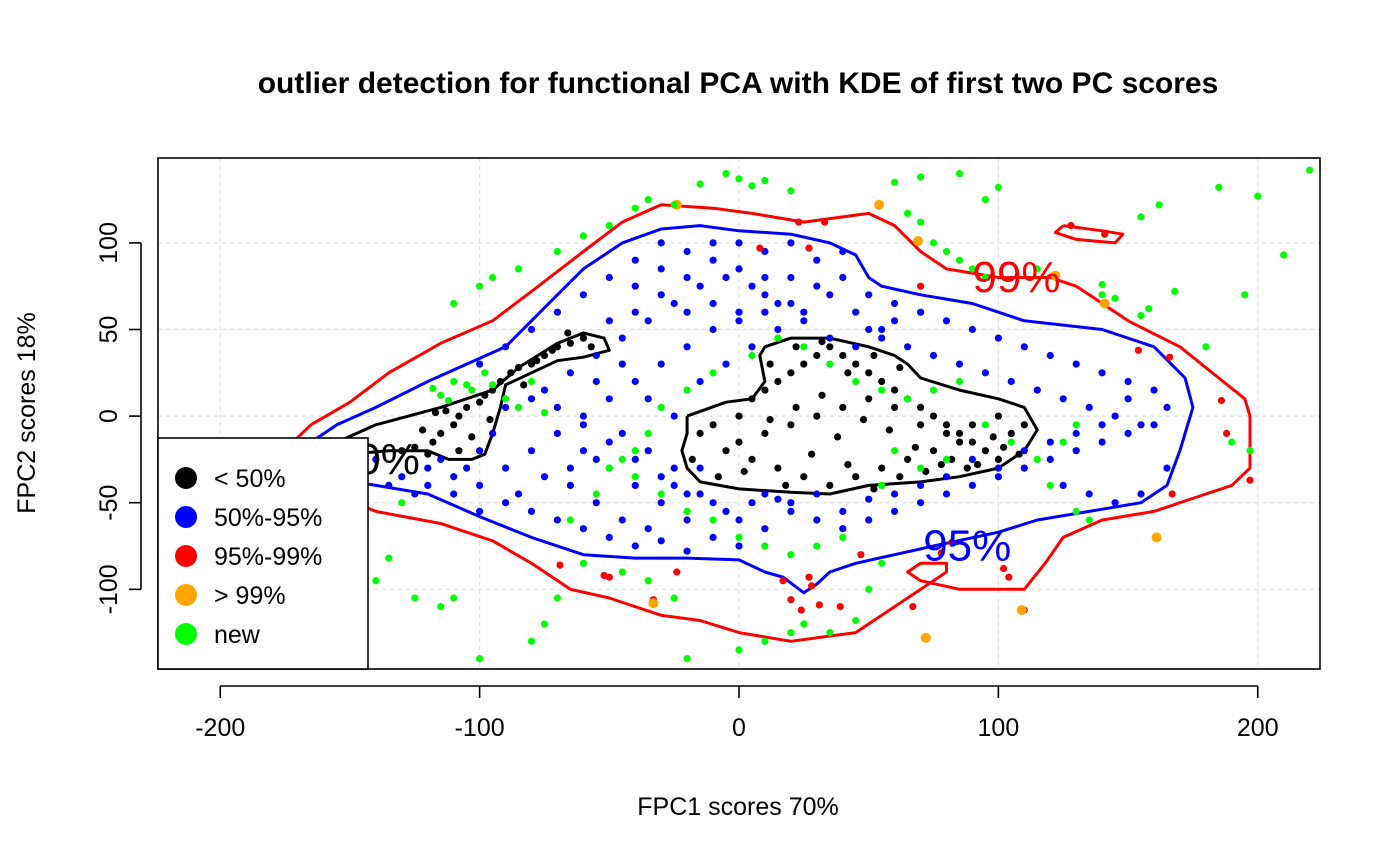  I want to click on x-tick-label-2: 0, so click(739, 728).